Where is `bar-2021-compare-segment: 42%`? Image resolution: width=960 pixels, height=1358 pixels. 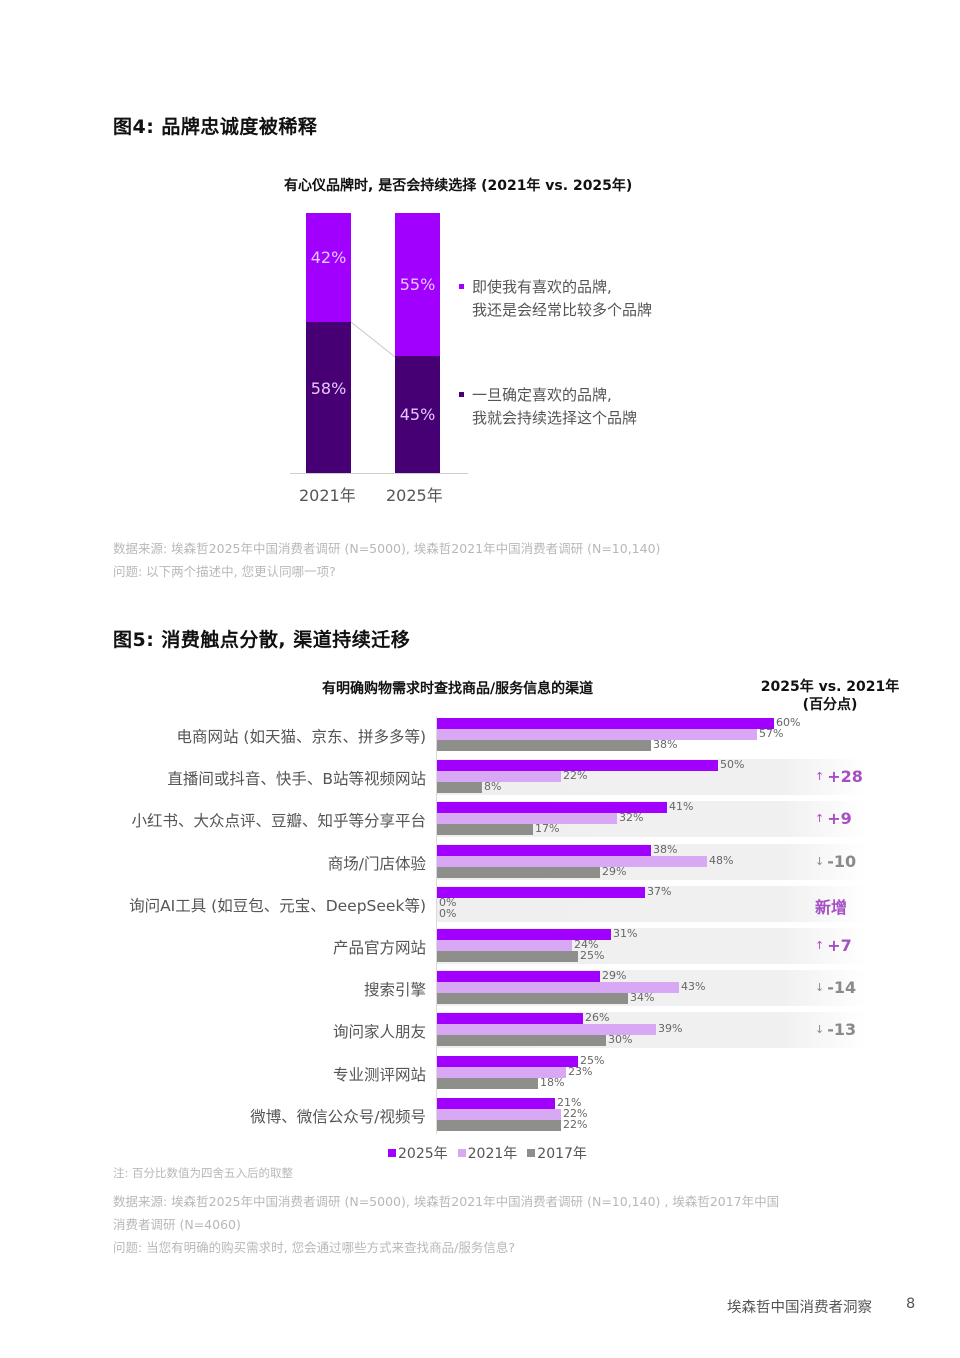
bar-2021-compare-segment: 42% is located at coordinates (328, 267).